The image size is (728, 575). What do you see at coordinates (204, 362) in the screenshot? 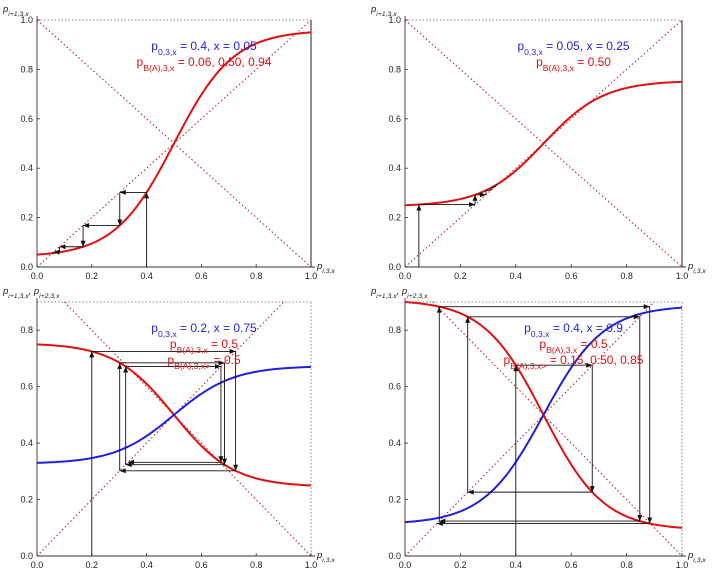
I see `annotation: pB(A),3,x>​ = 0.5` at bounding box center [204, 362].